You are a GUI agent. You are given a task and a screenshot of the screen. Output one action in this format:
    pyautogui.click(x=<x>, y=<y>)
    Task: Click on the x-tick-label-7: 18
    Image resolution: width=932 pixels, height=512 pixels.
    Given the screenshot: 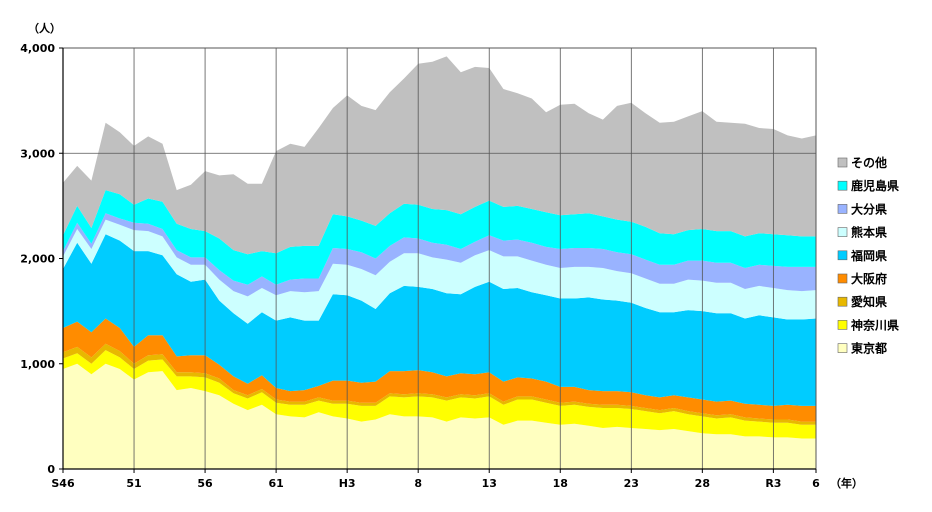 What is the action you would take?
    pyautogui.click(x=560, y=483)
    